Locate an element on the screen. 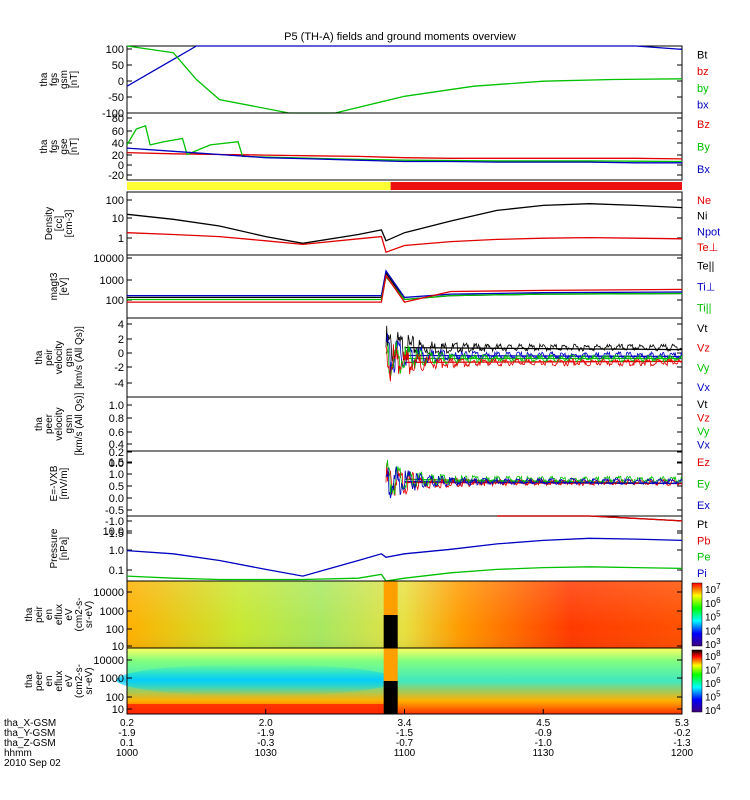 The width and height of the screenshot is (750, 800). x-tick-label: -0.9 is located at coordinates (544, 733).